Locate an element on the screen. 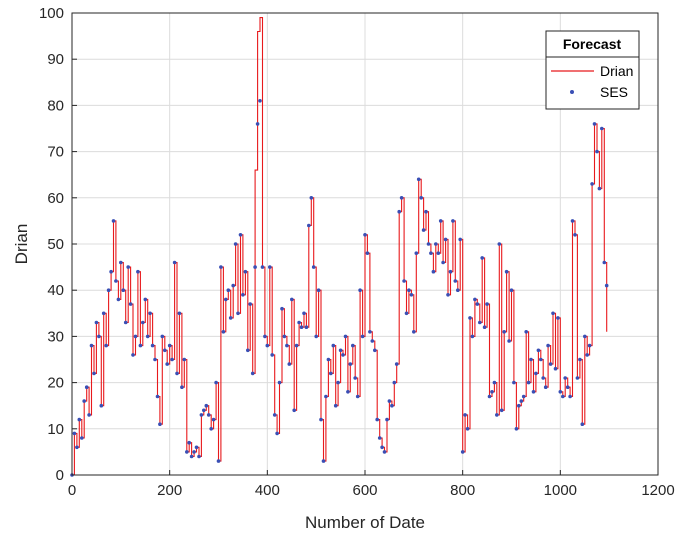 The width and height of the screenshot is (679, 536). y-tick-label: 100 is located at coordinates (51, 13).